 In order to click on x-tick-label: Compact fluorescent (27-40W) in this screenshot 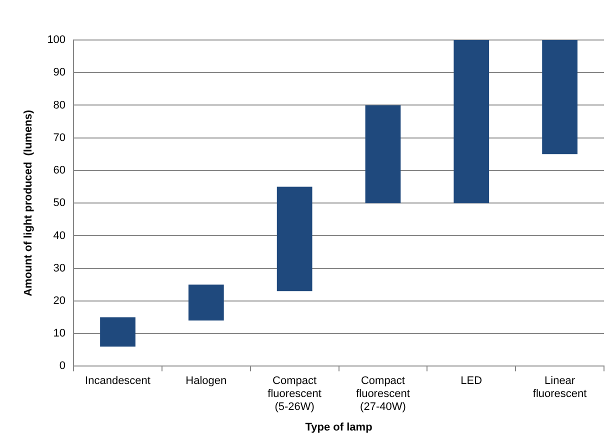, I will do `click(383, 394)`.